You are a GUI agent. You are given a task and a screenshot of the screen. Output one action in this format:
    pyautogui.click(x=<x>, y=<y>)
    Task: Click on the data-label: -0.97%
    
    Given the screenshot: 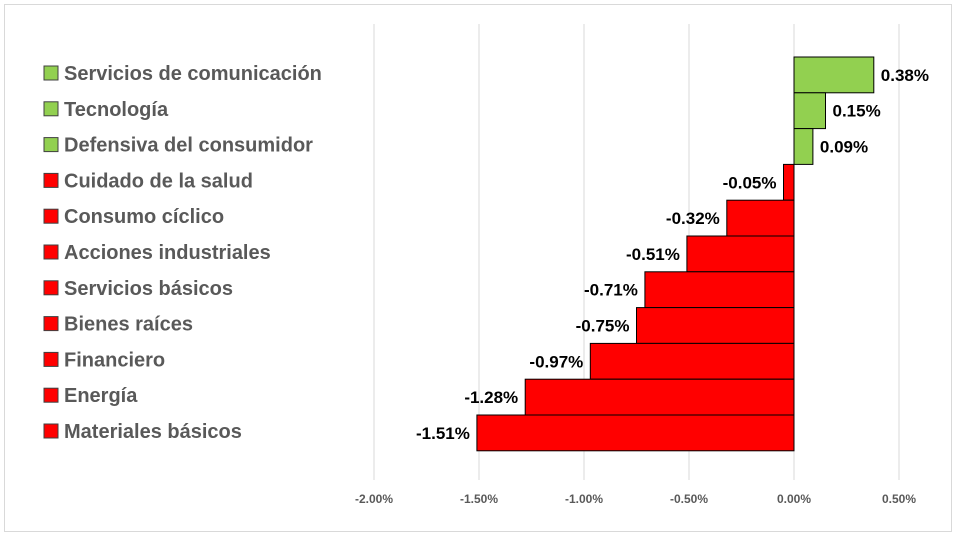 What is the action you would take?
    pyautogui.click(x=556, y=361)
    